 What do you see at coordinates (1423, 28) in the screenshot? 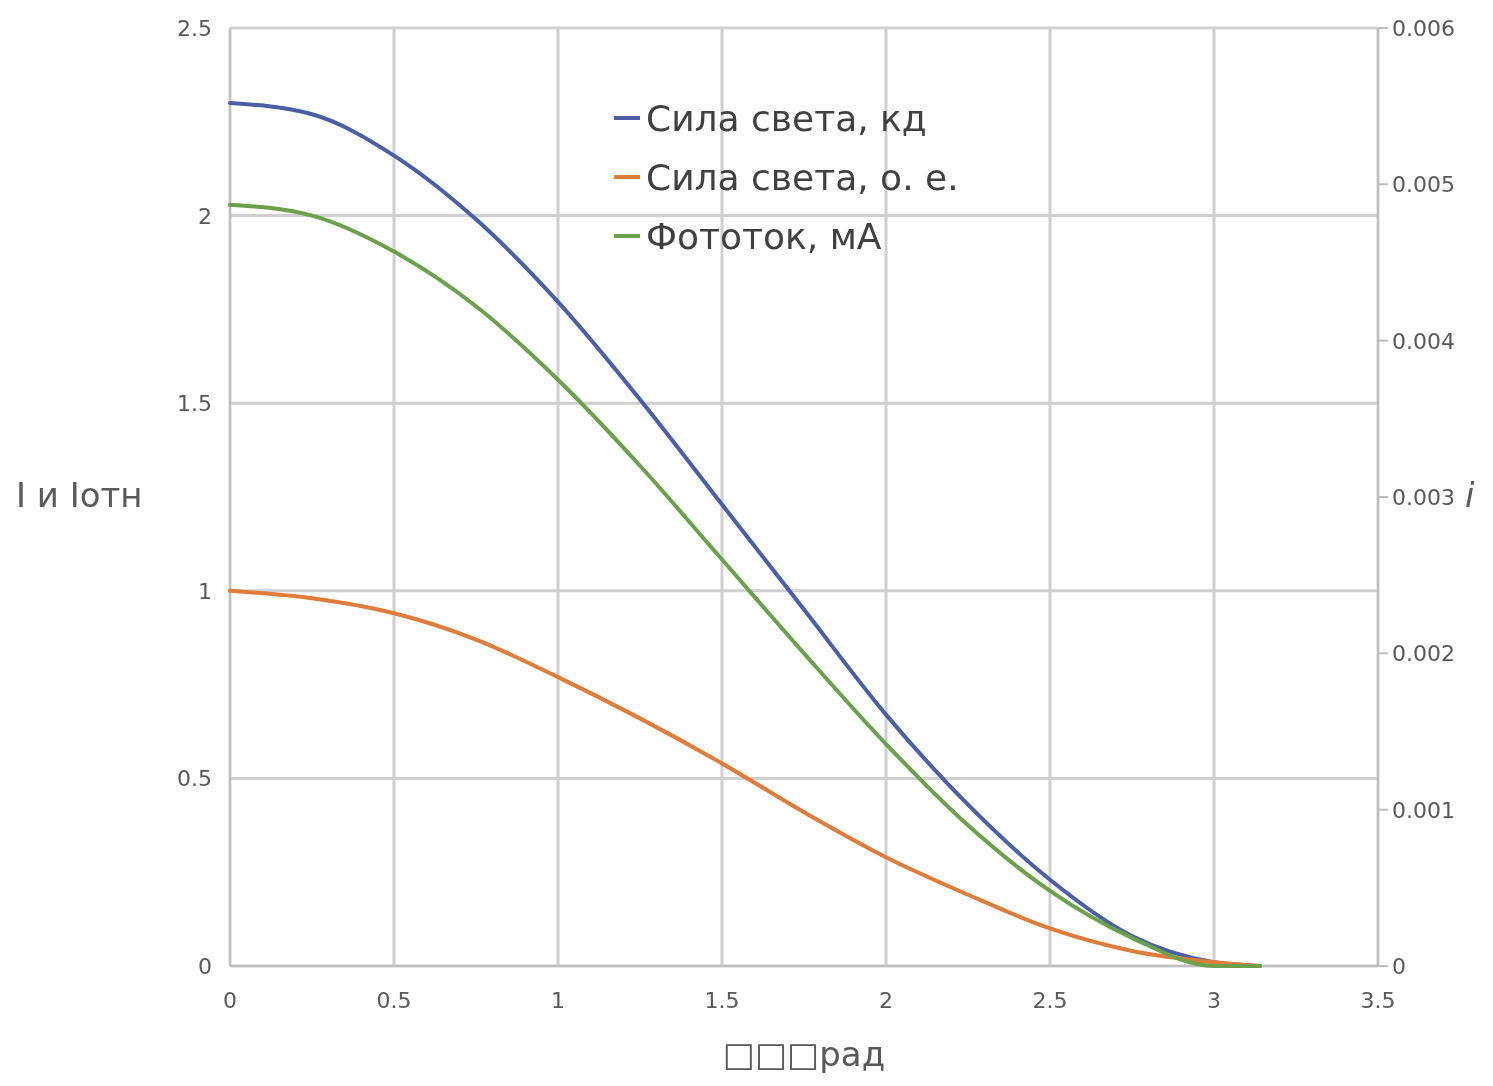
I see `y2-tick-label: 0.006` at bounding box center [1423, 28].